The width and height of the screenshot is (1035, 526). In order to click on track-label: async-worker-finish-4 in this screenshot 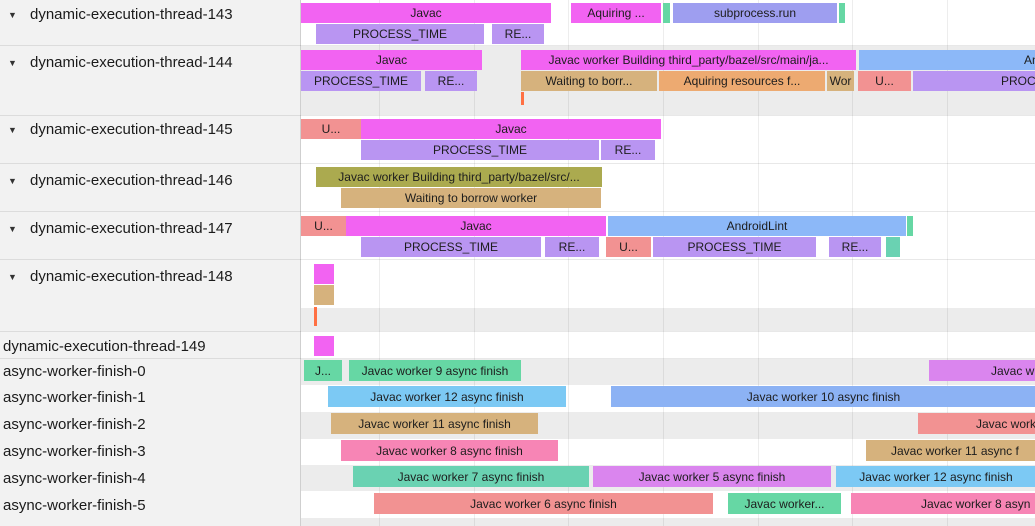, I will do `click(74, 478)`.